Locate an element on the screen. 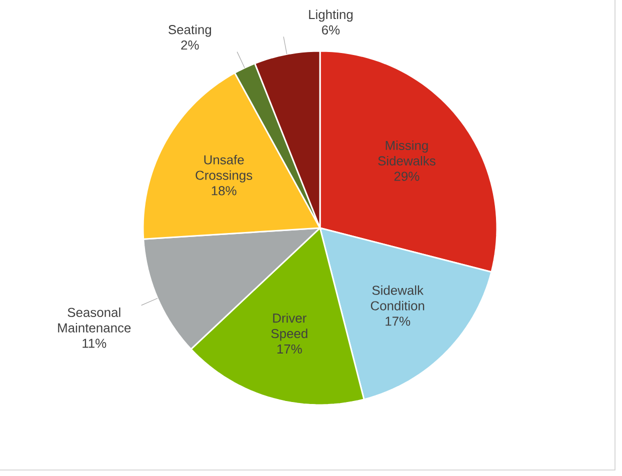 The image size is (622, 476). slice-label: Sidewalk Condition is located at coordinates (397, 297).